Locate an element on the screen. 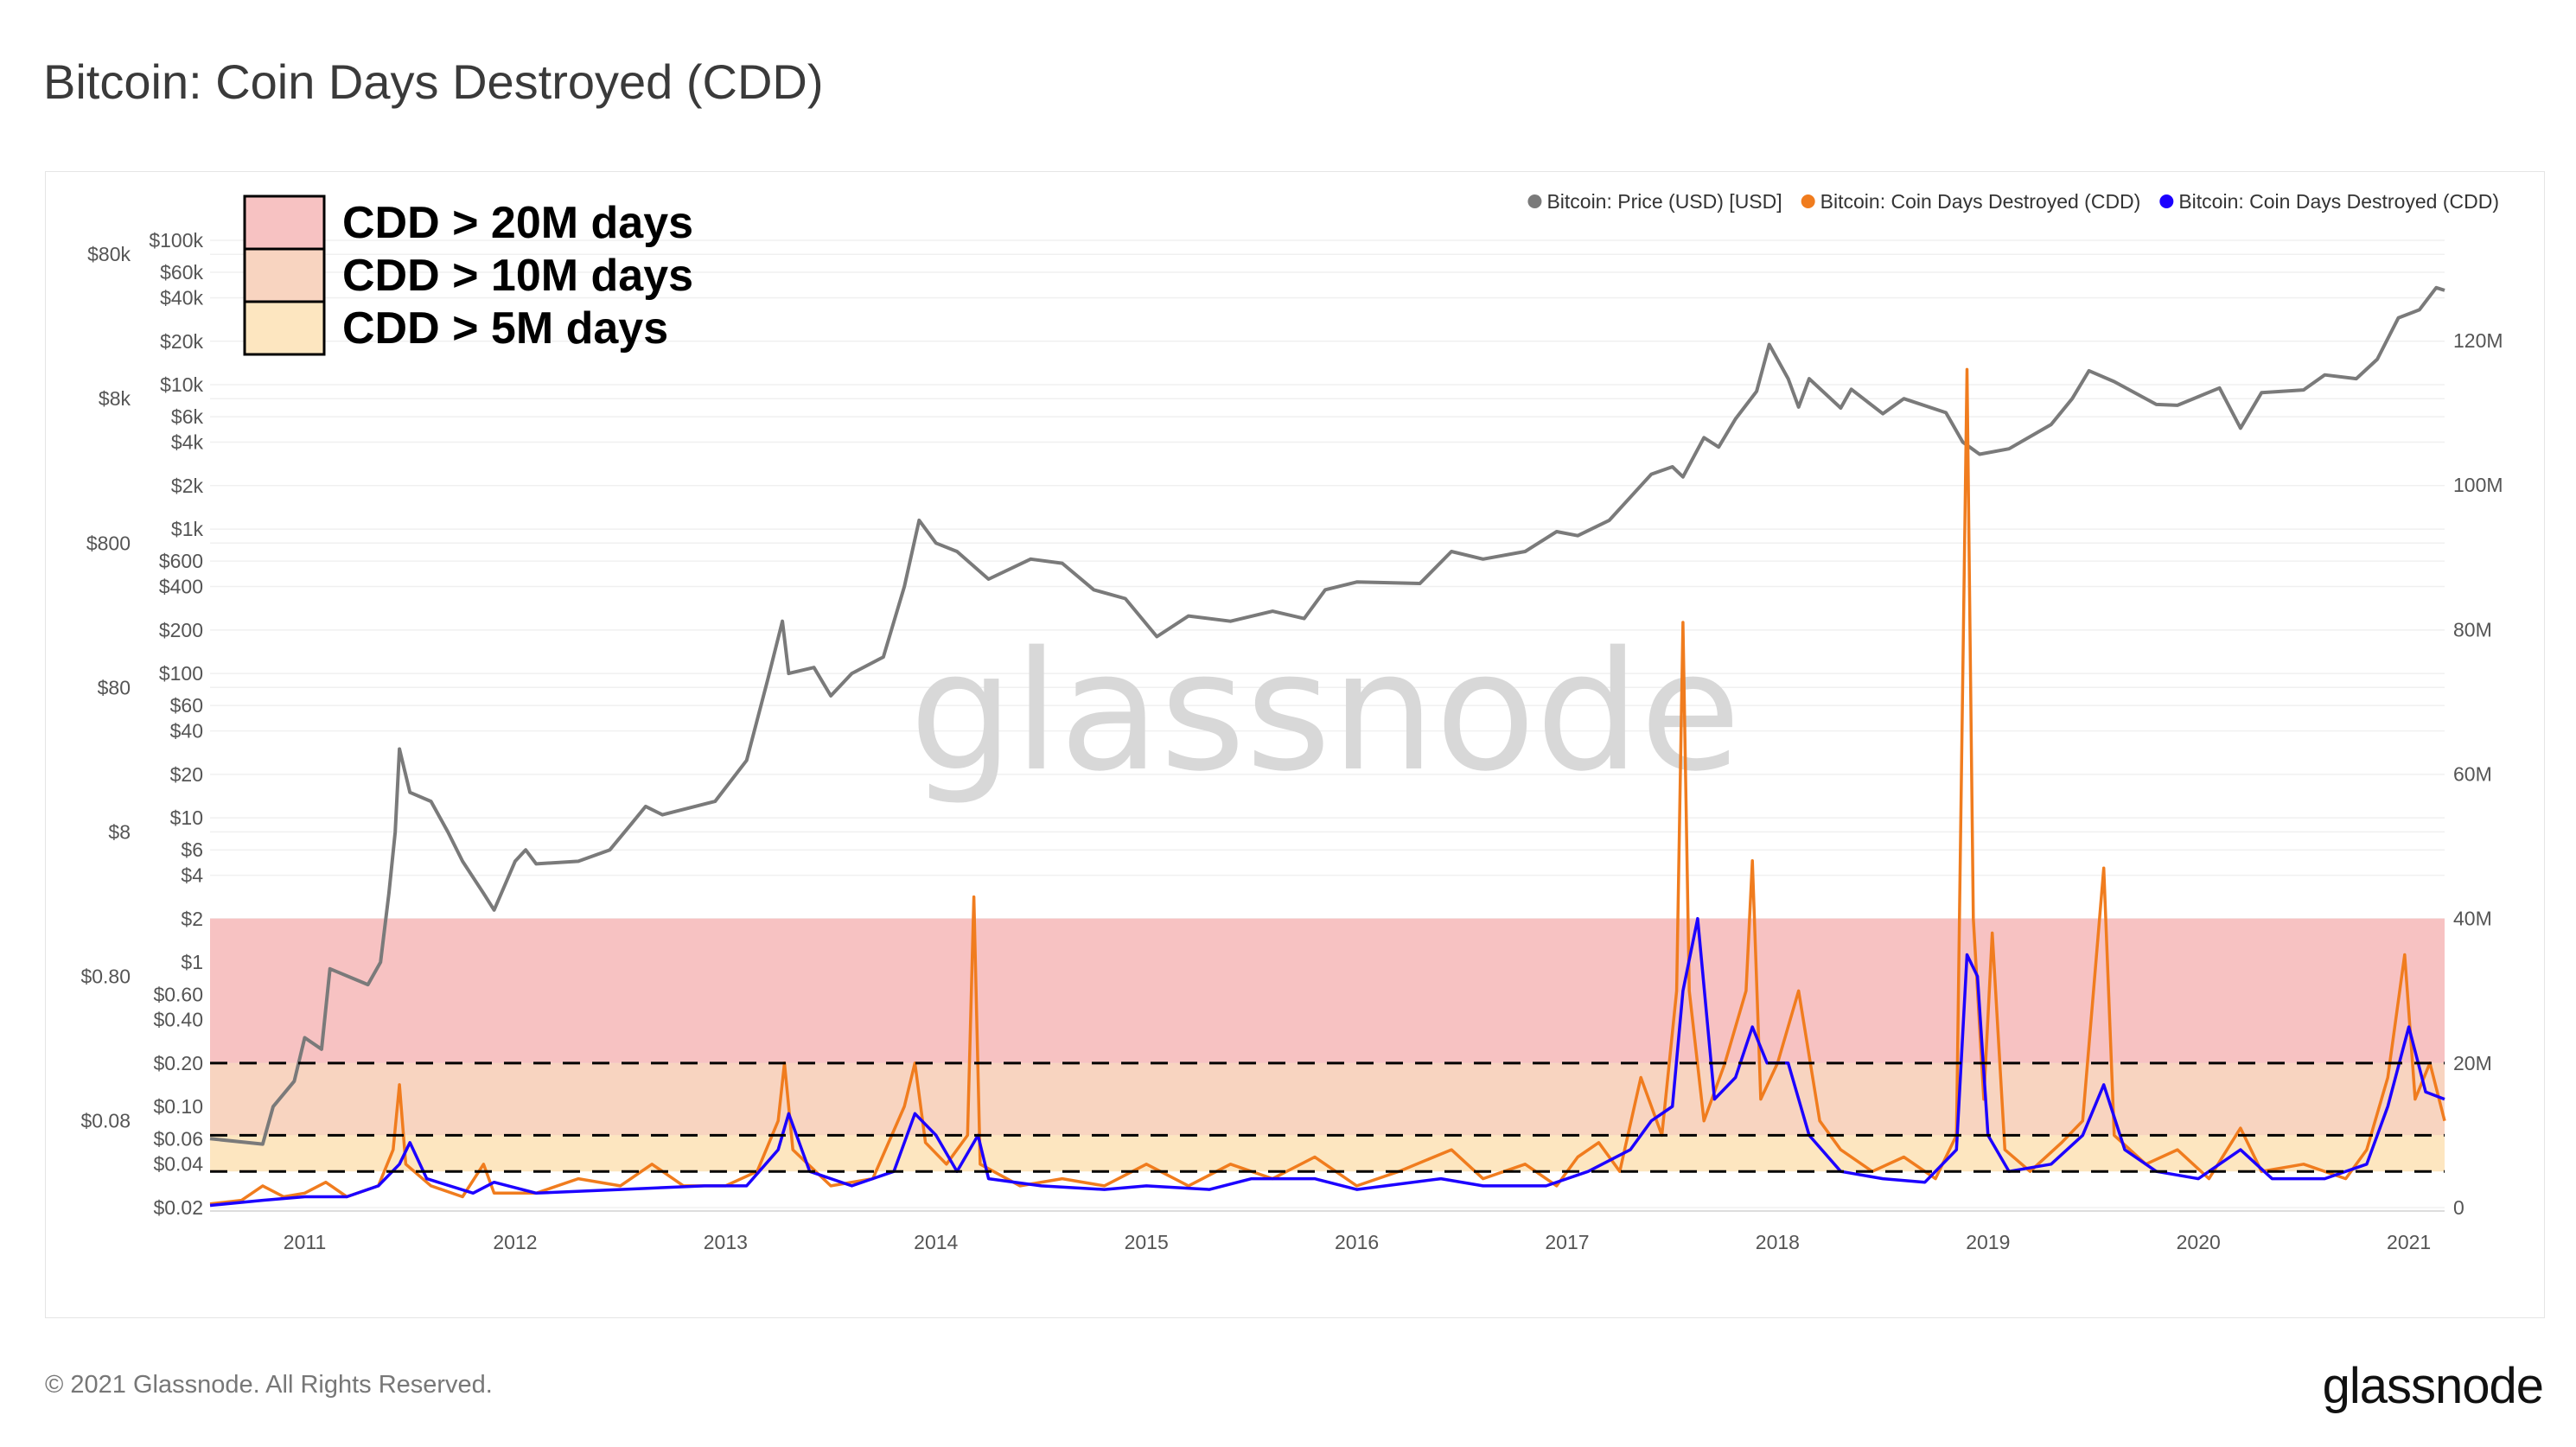 This screenshot has width=2576, height=1447. y-left-tick-label: $40 is located at coordinates (186, 731).